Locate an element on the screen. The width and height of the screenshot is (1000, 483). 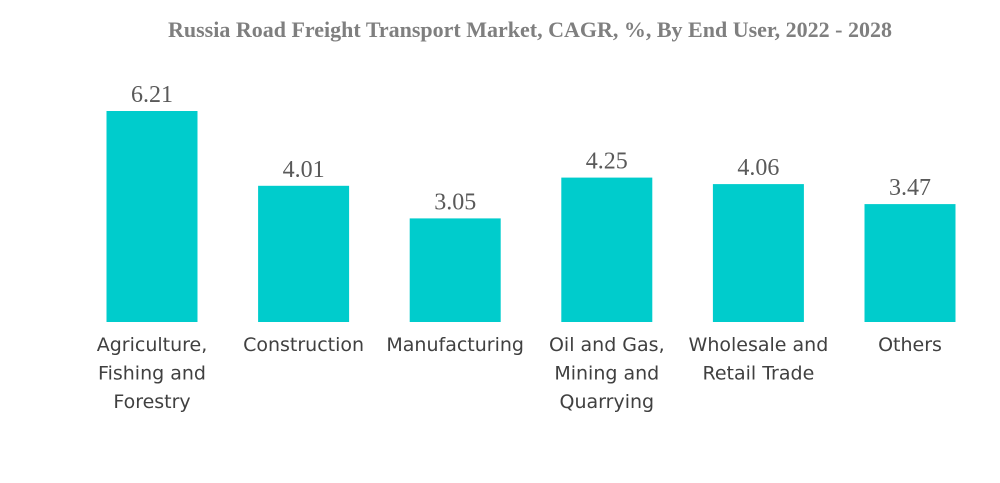
category-label-3: Manufacturing is located at coordinates (455, 345).